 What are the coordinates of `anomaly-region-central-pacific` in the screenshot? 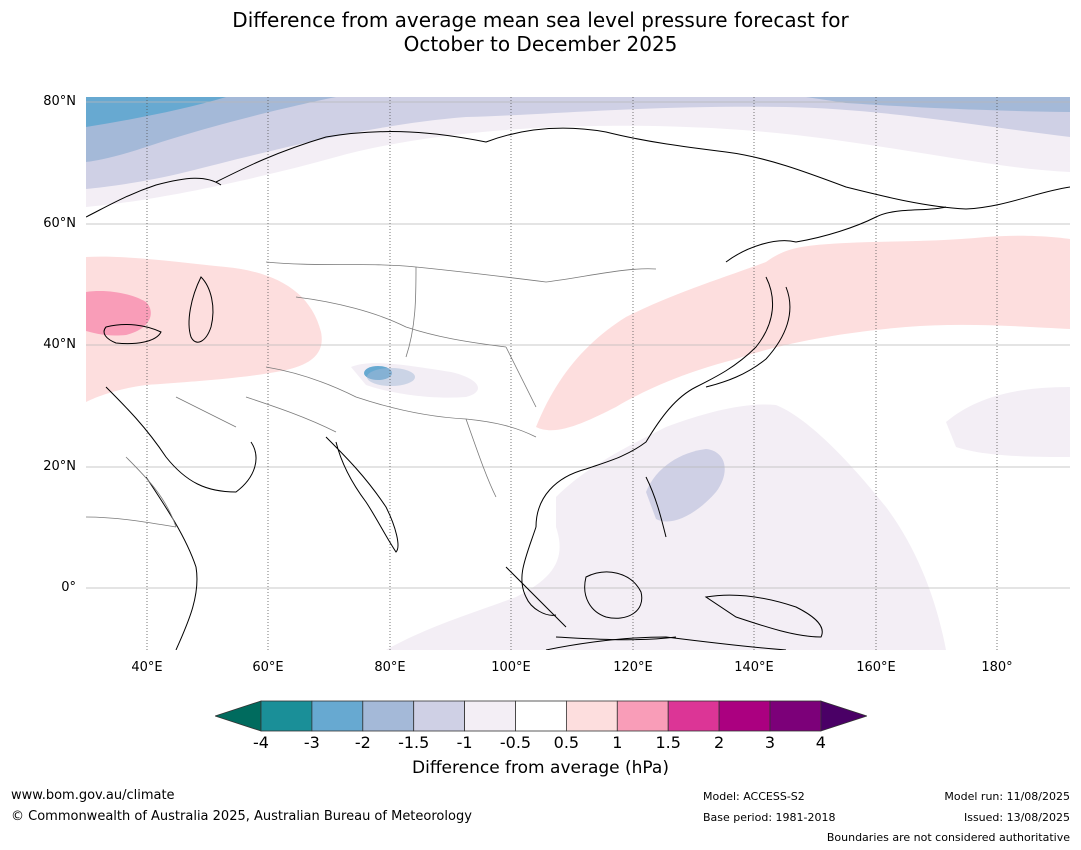 It's located at (1008, 422).